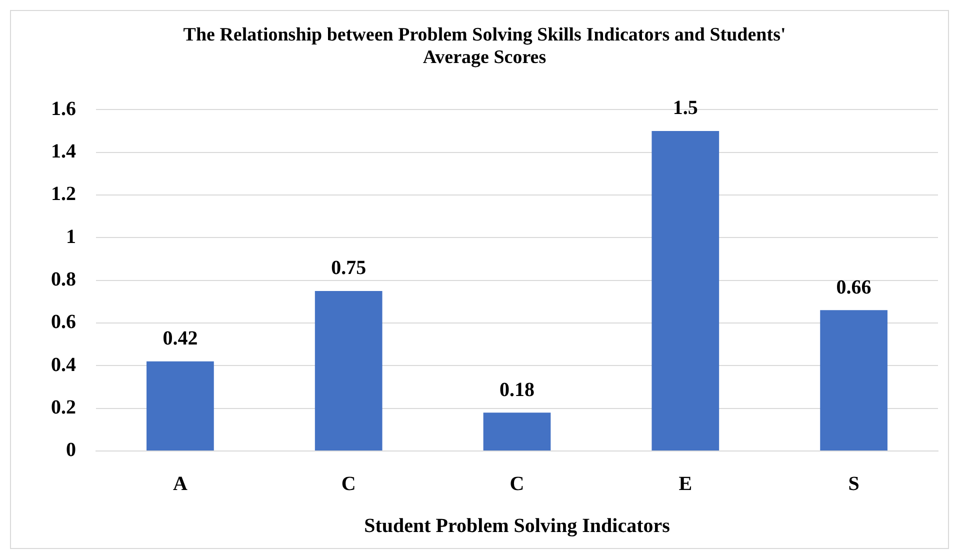 This screenshot has height=557, width=957. I want to click on y-tick-label: 1, so click(71, 237).